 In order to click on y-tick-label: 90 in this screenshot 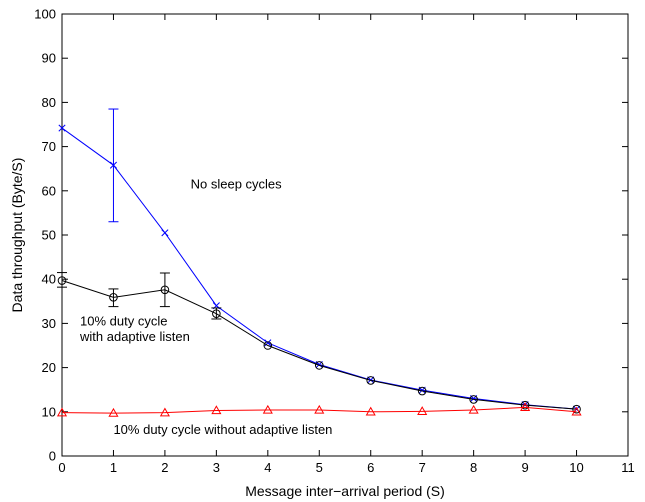, I will do `click(49, 58)`.